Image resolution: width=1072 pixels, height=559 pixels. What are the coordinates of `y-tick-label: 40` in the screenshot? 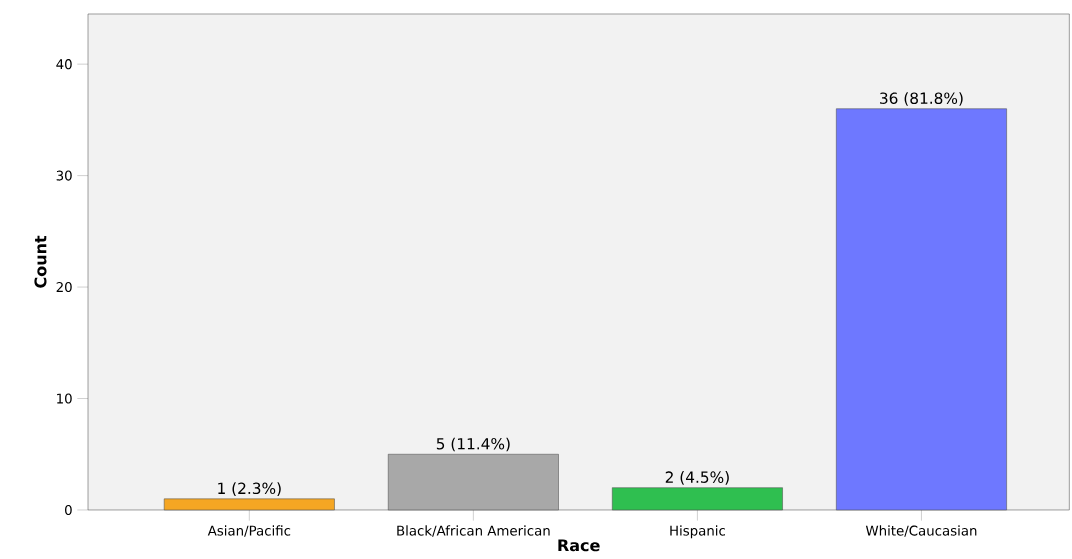 It's located at (64, 64).